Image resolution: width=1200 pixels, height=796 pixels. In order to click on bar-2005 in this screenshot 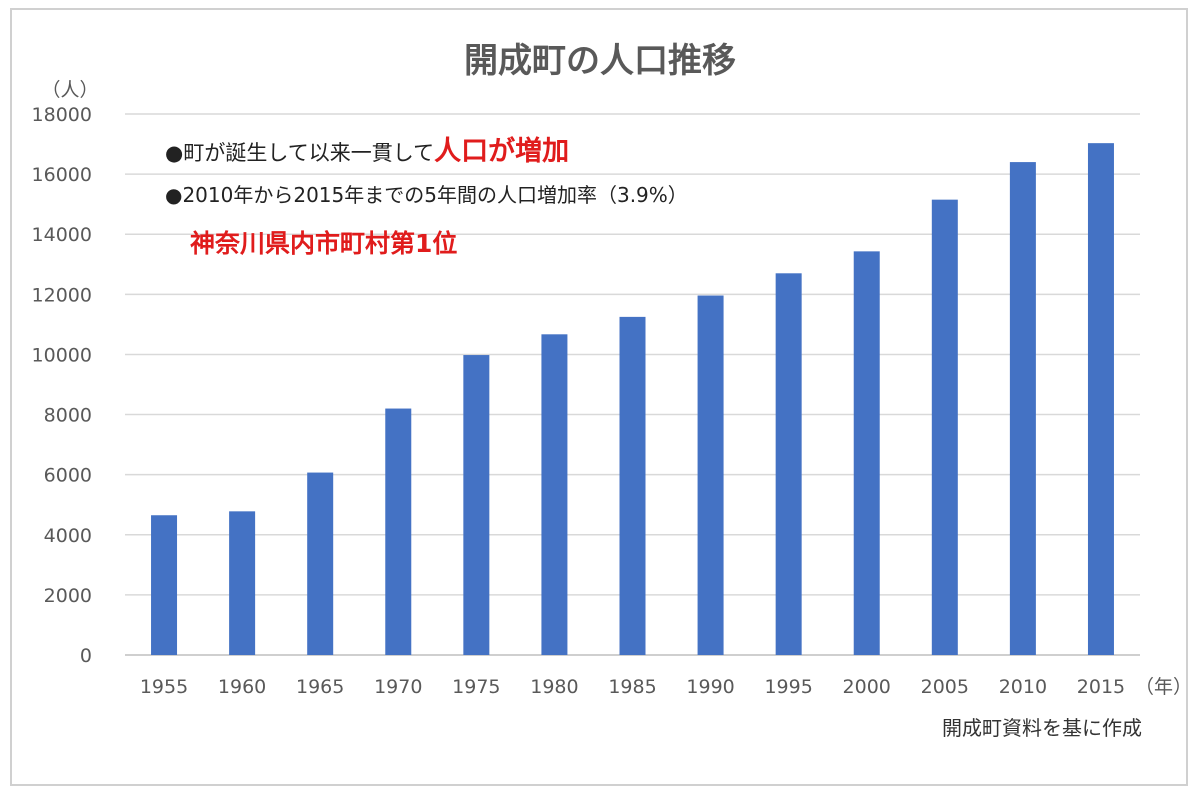, I will do `click(944, 427)`.